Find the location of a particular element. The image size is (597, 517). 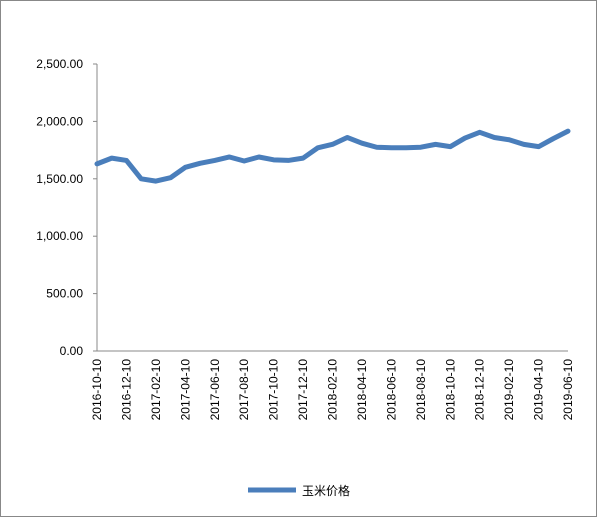

legend-label: 玉米价格 is located at coordinates (326, 490).